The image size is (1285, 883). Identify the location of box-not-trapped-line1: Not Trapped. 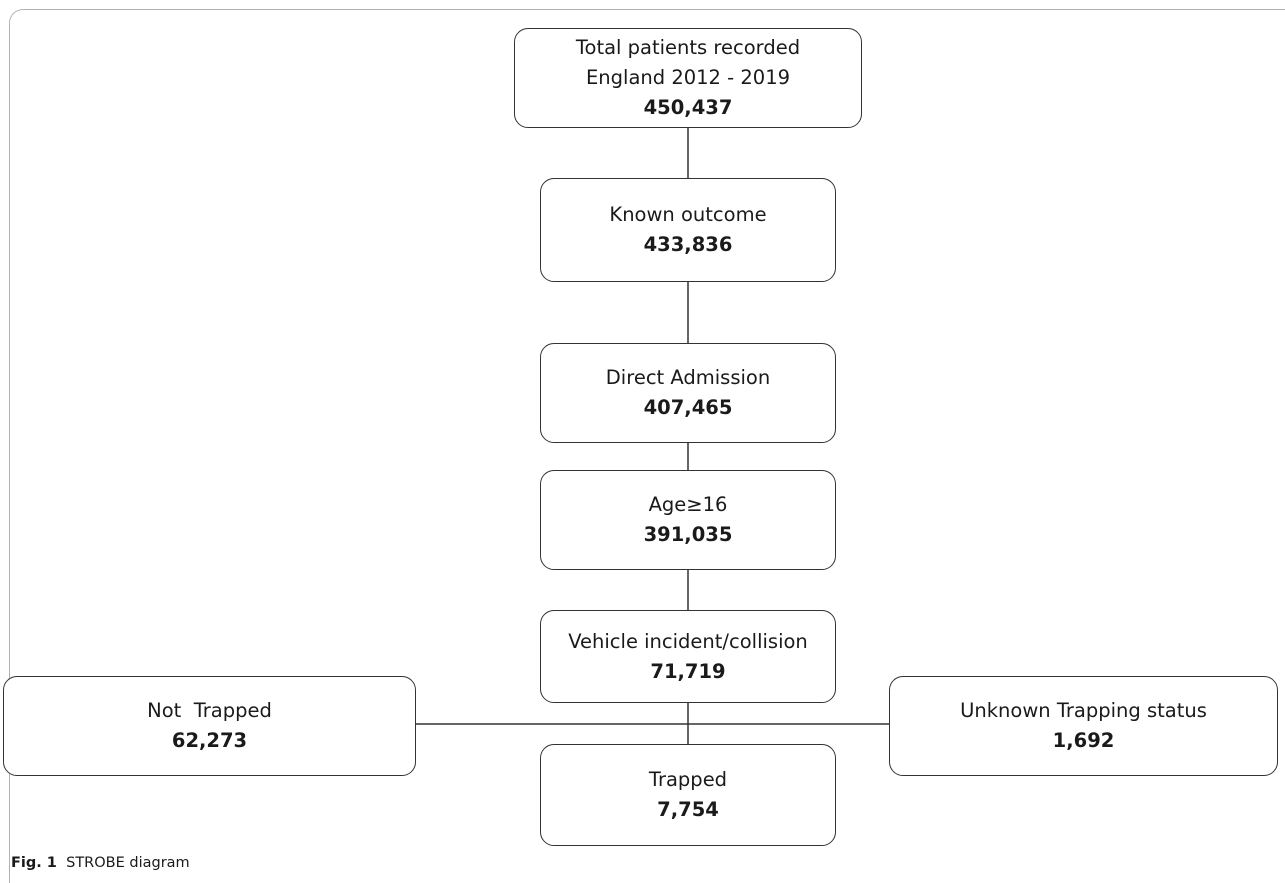
(209, 710).